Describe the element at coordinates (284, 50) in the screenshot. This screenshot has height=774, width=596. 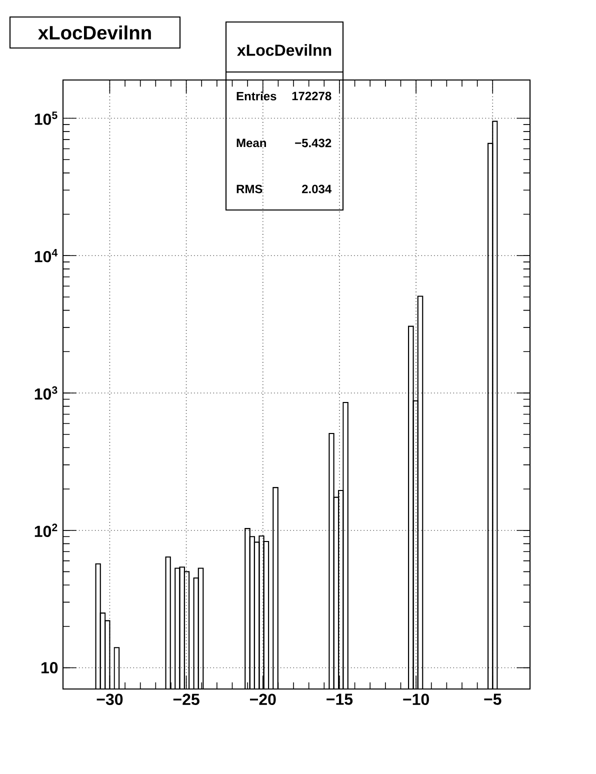
I see `text: xLocDevilnn` at that location.